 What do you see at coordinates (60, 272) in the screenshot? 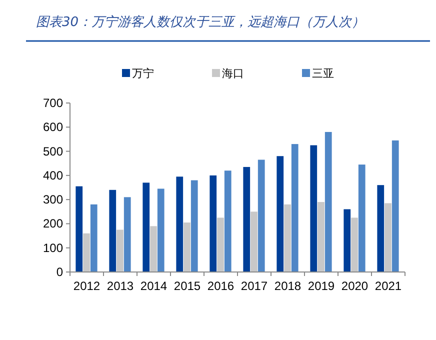
I see `y-tick-label: 0` at bounding box center [60, 272].